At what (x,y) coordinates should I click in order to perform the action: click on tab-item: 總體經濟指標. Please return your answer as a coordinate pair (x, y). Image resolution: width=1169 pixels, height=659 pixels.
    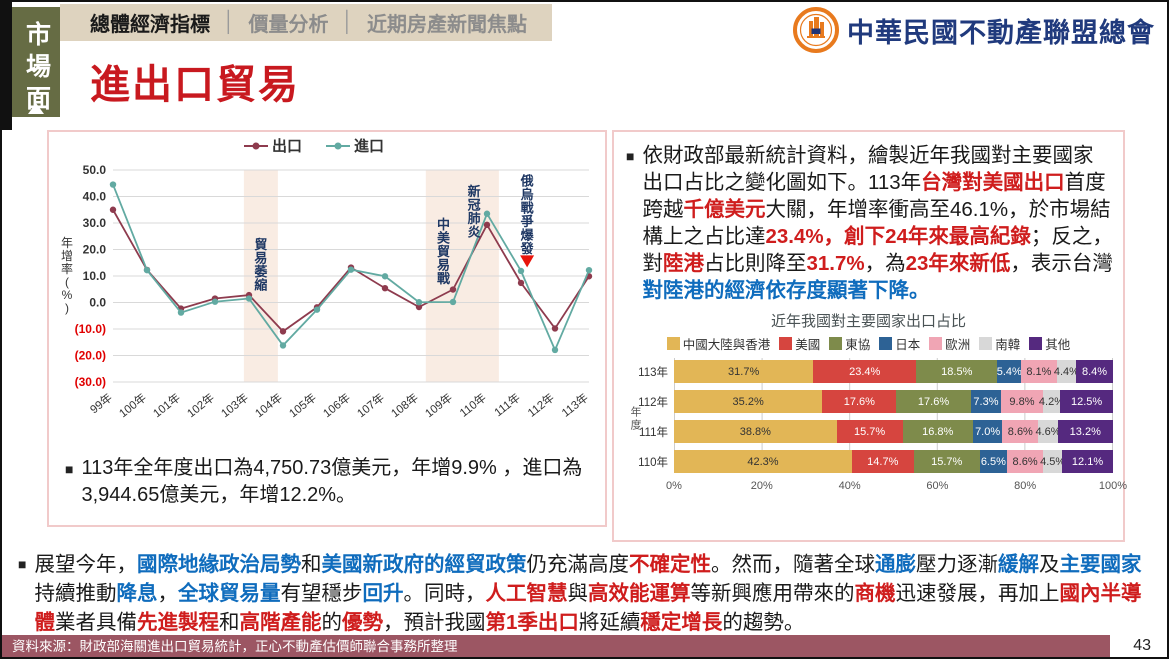
    Looking at the image, I should click on (150, 25).